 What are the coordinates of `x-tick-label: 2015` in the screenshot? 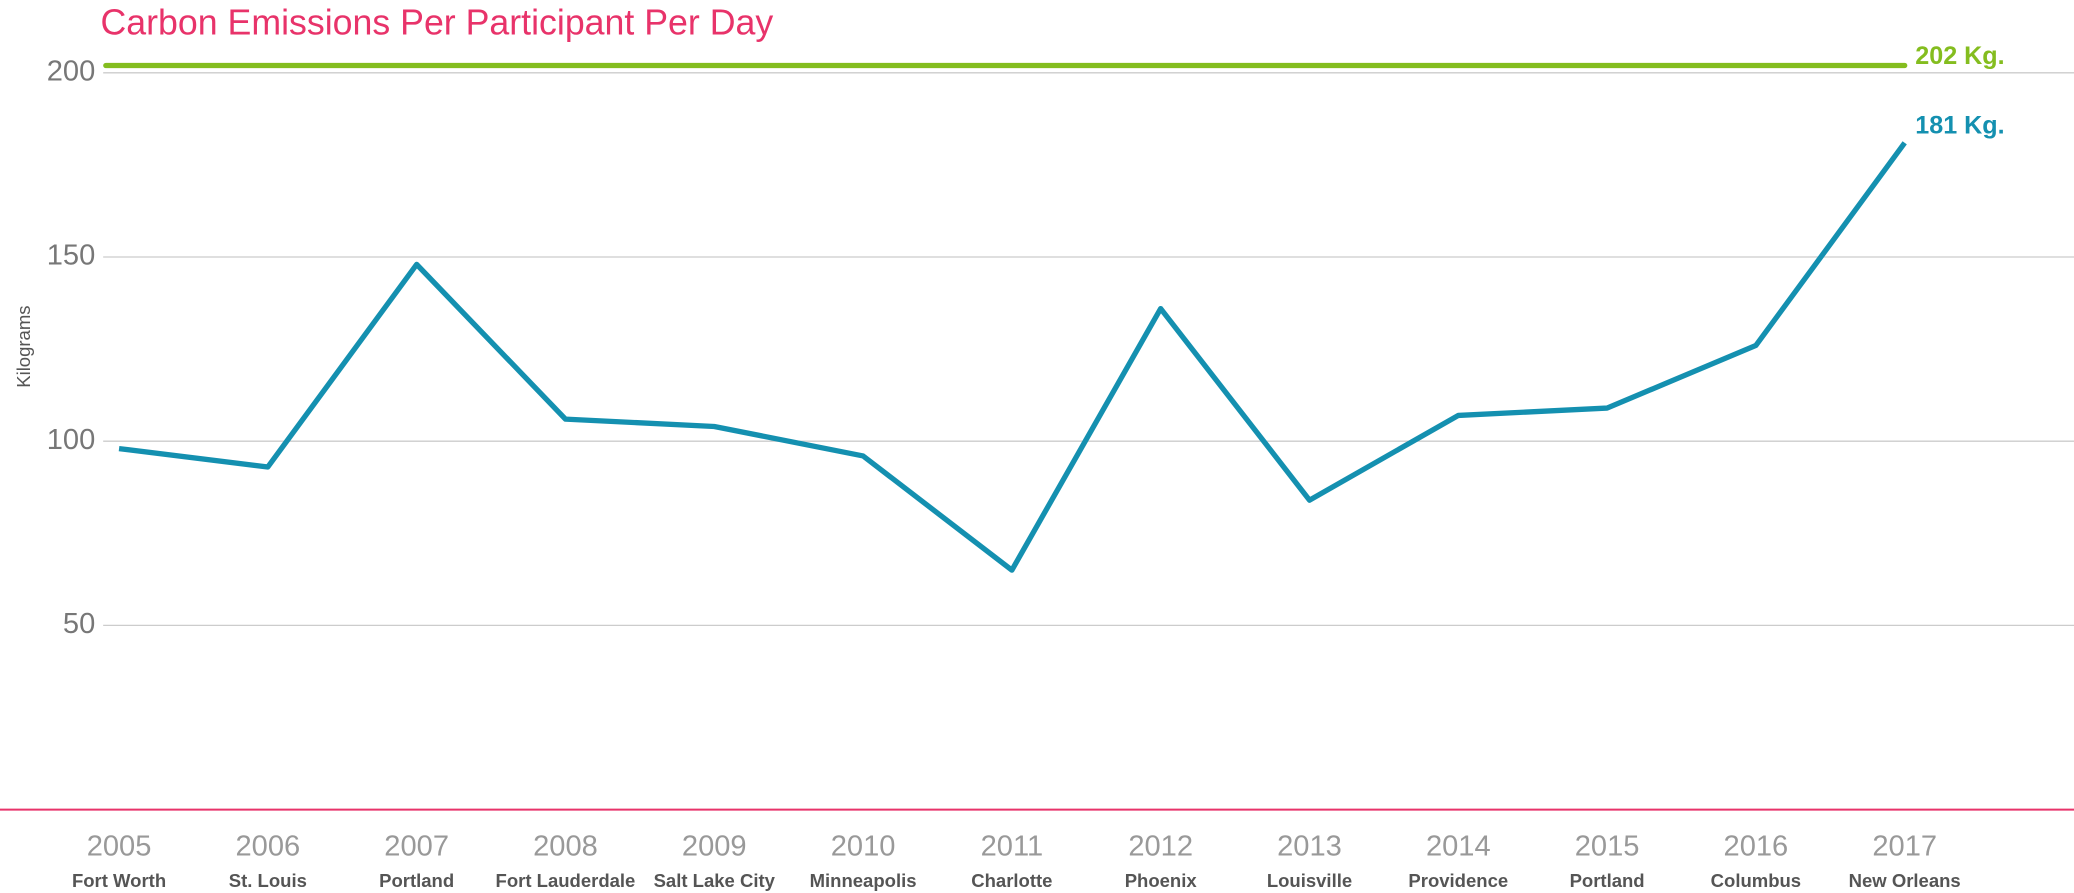 It's located at (1607, 847).